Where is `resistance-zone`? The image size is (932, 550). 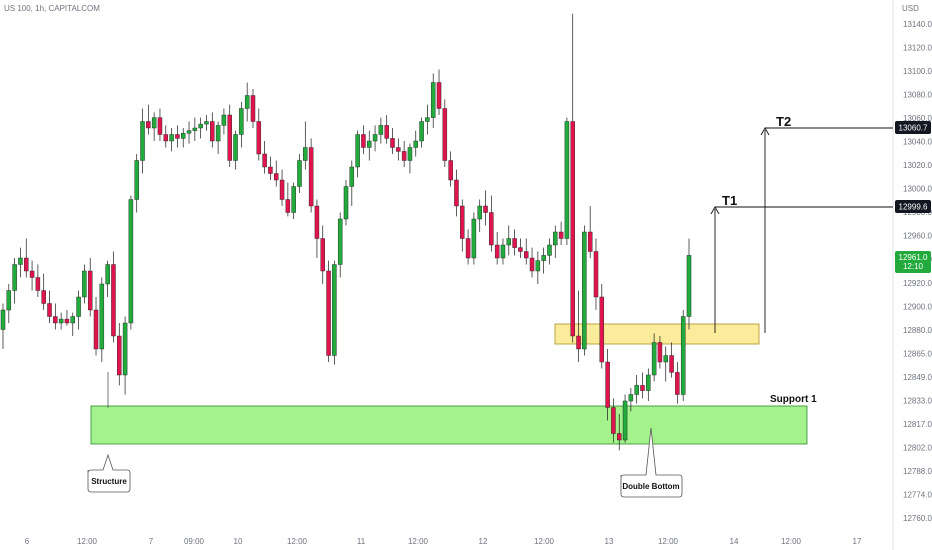 resistance-zone is located at coordinates (657, 334).